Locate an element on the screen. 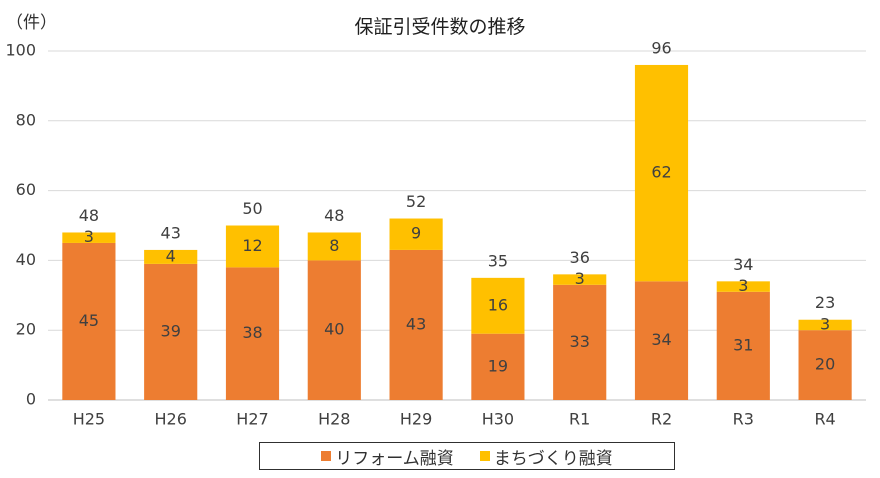 The image size is (880, 478). x-tick-label: H26 is located at coordinates (171, 419).